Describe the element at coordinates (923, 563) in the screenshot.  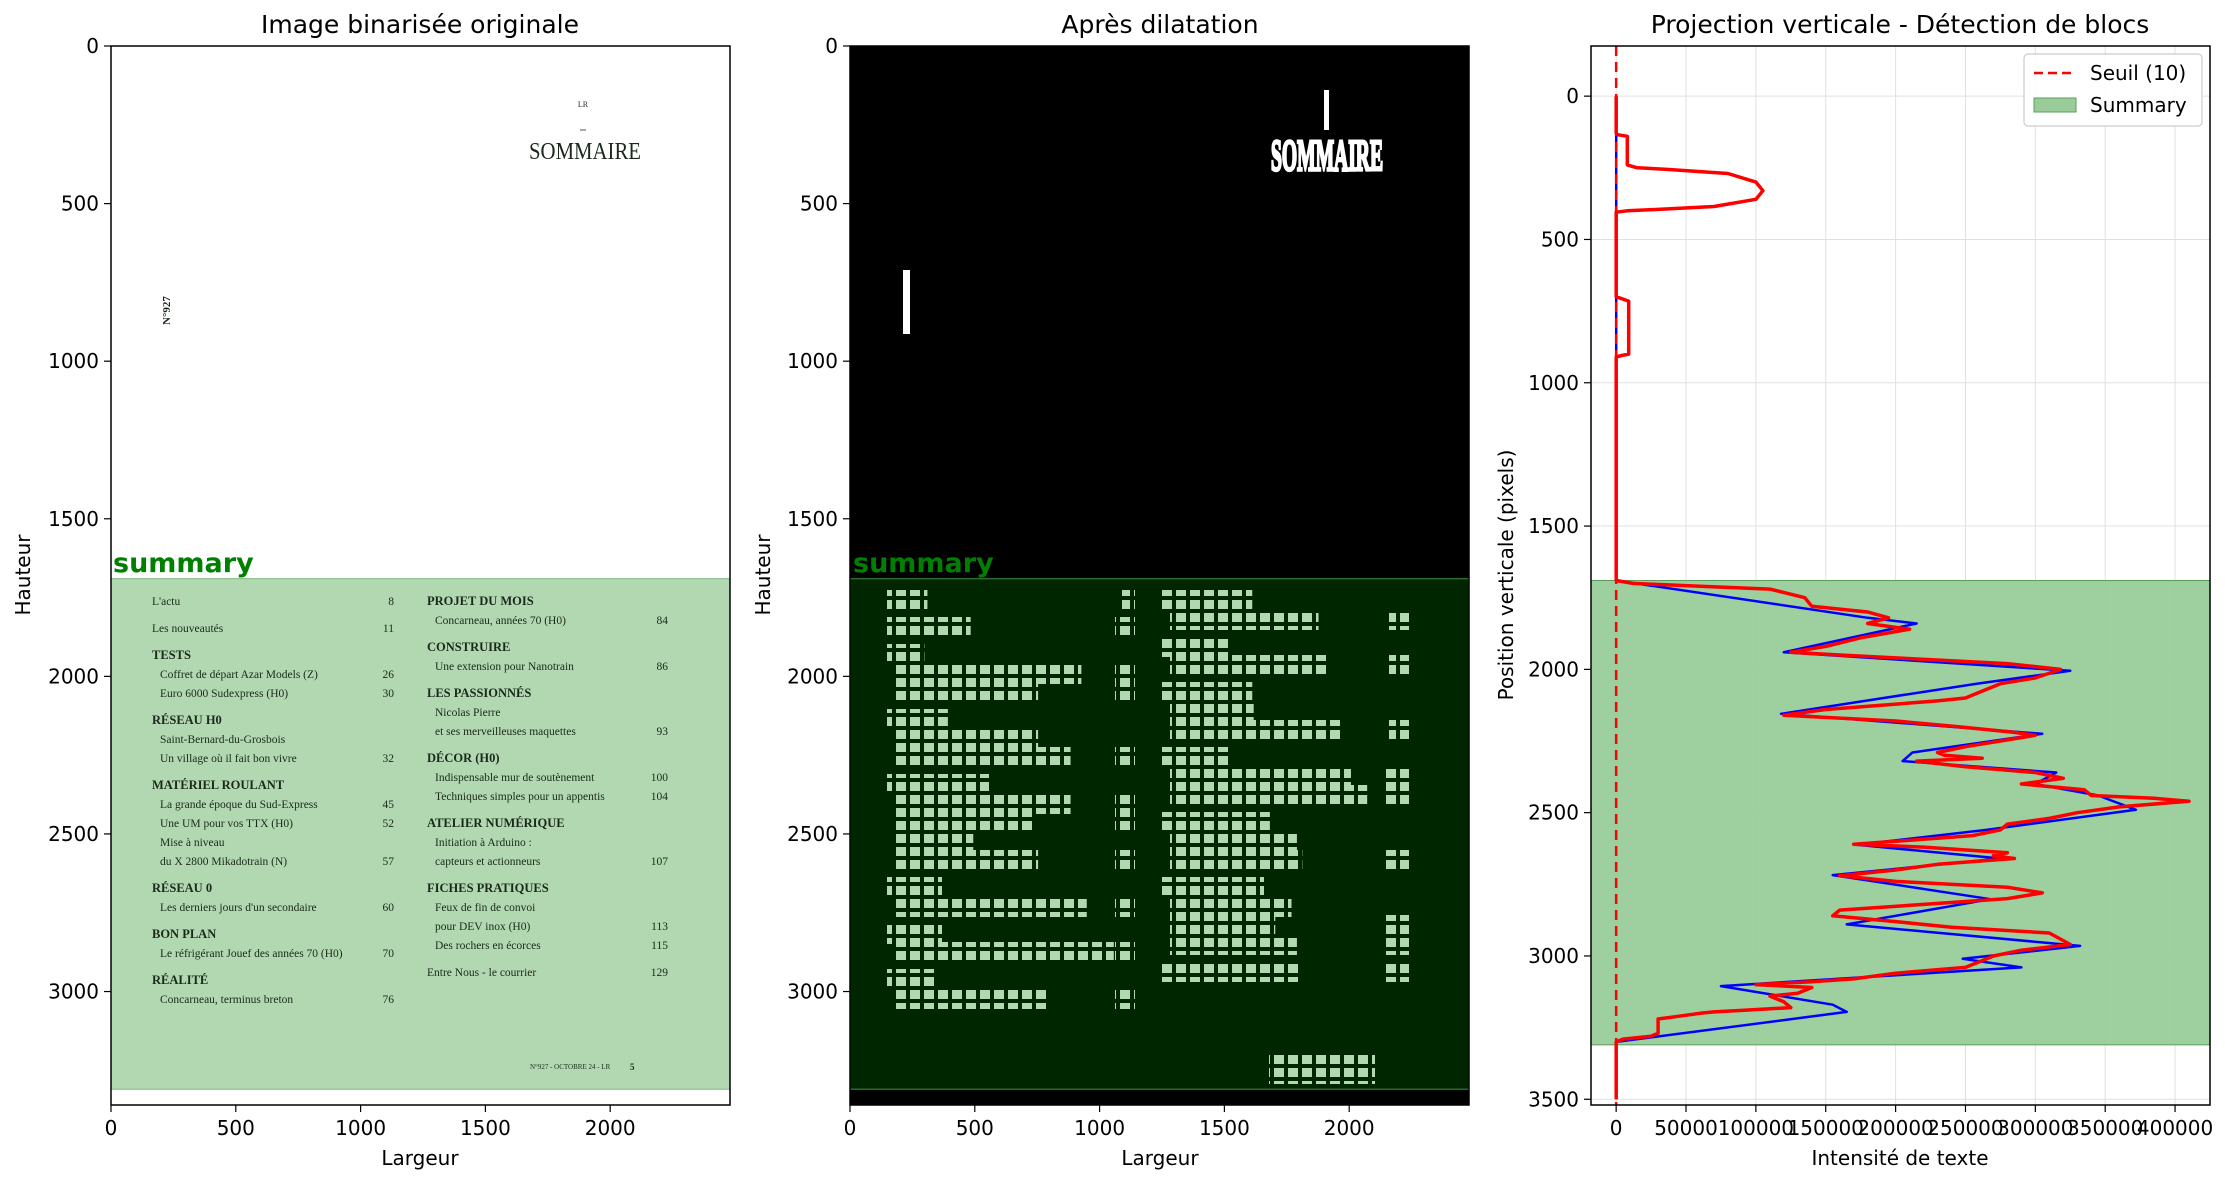
I see `panel2-summary-label: summary` at that location.